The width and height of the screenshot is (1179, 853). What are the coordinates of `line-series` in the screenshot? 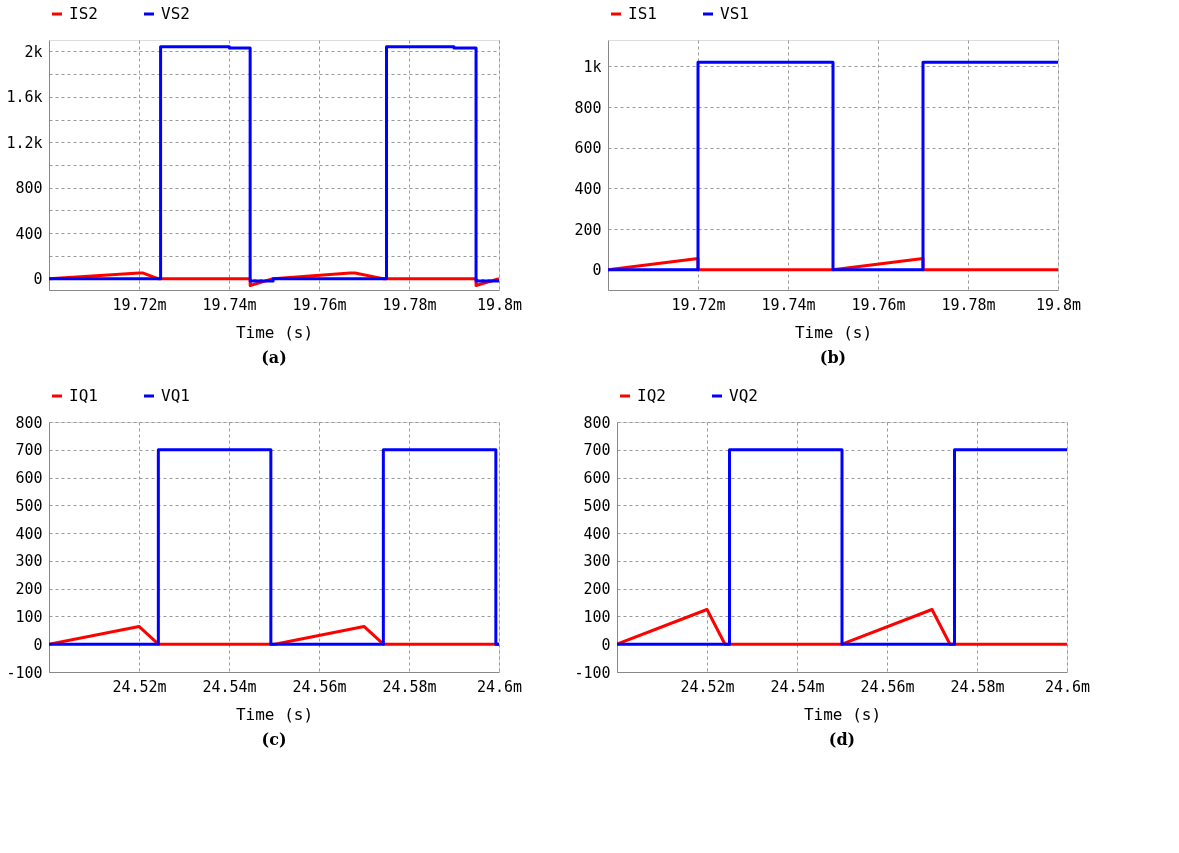 It's located at (274, 164).